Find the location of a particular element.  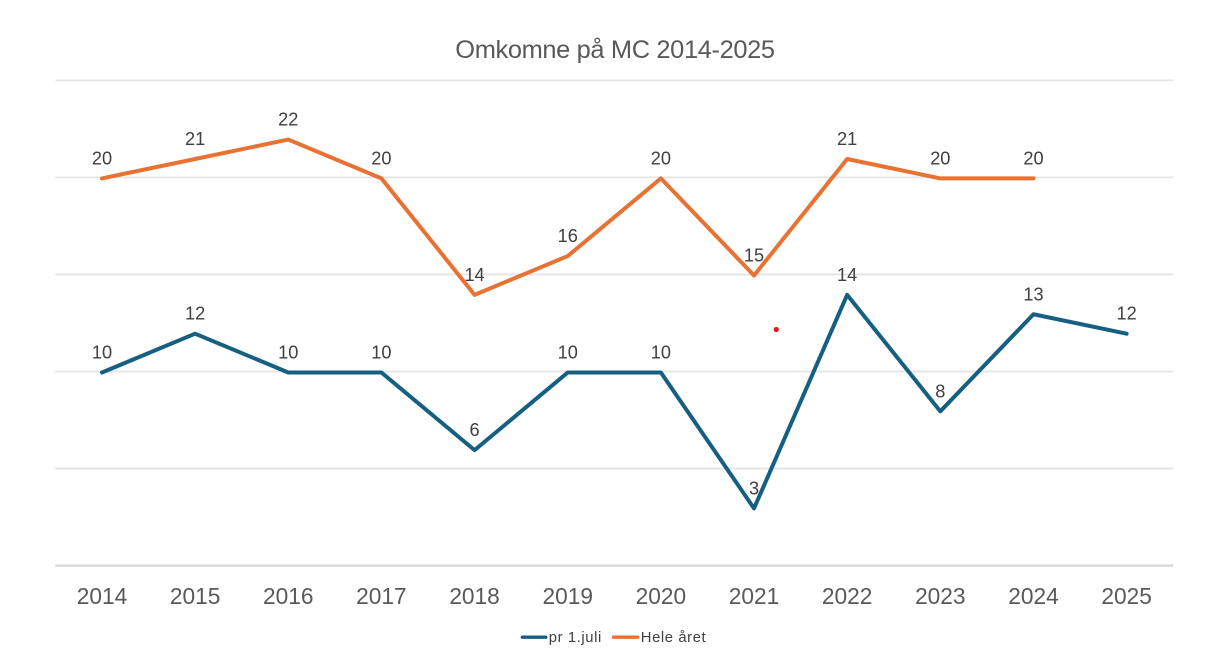

svg-text: 15 is located at coordinates (754, 255).